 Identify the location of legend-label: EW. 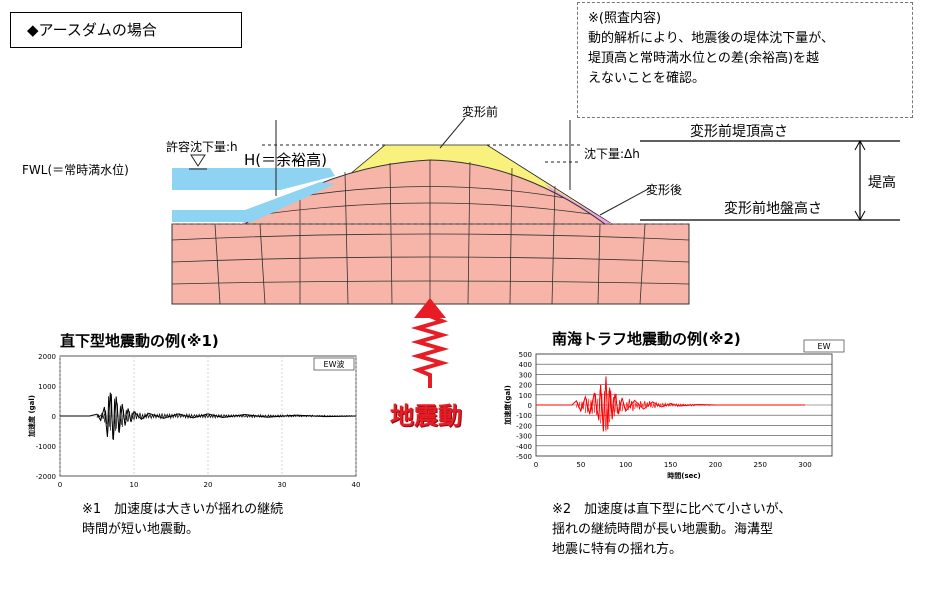
(824, 346).